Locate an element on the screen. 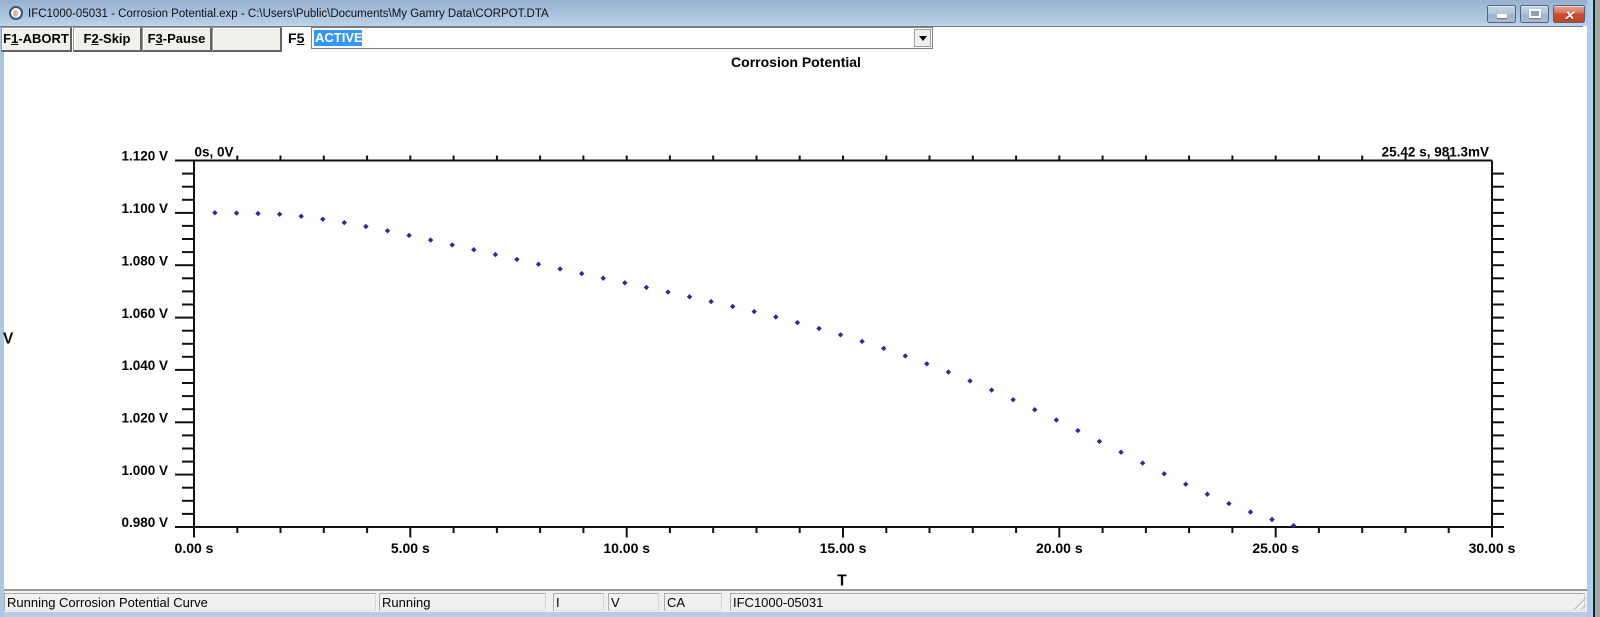  svg-text: 1.020 V is located at coordinates (144, 418).